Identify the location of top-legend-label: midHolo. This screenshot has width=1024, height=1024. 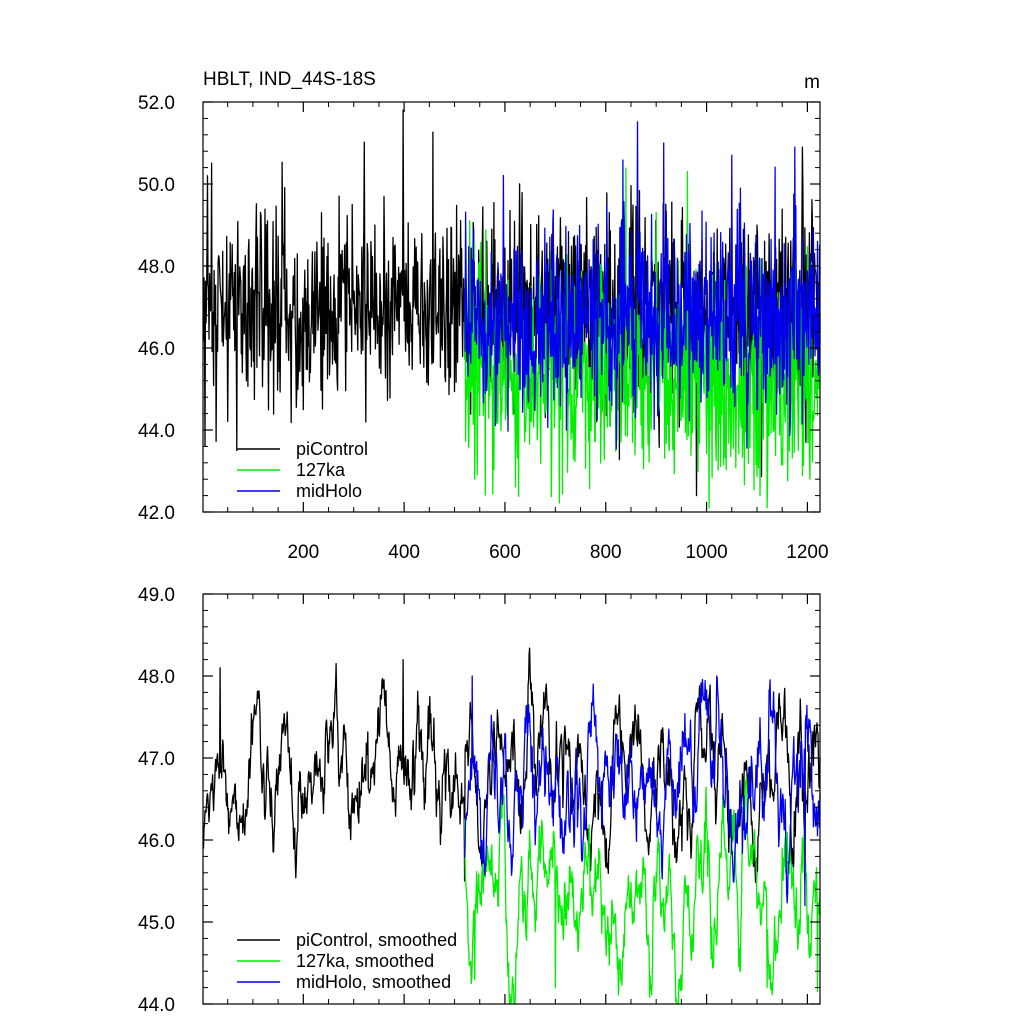
(329, 491).